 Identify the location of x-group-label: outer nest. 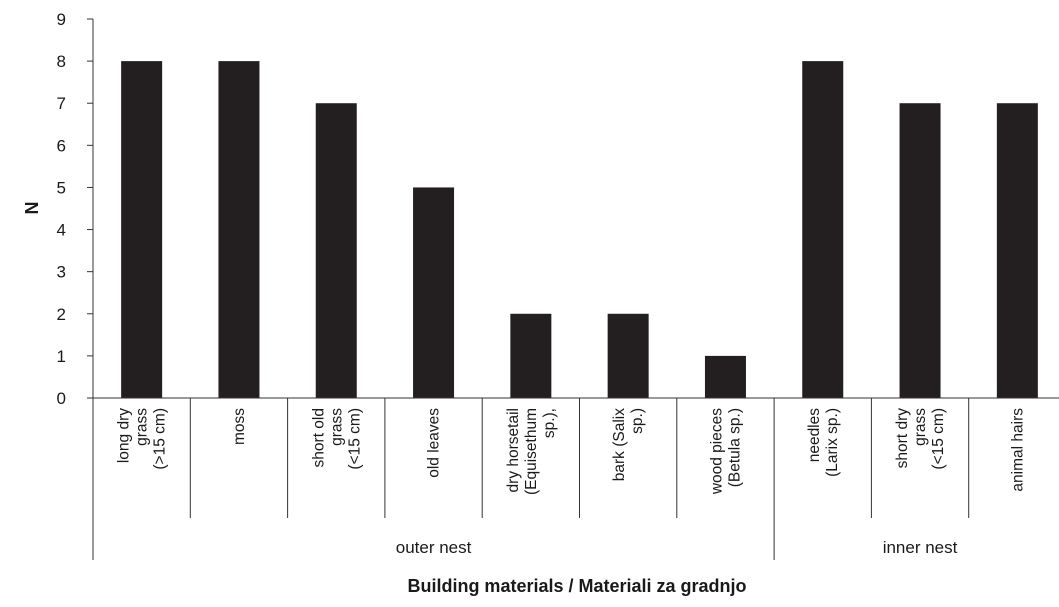
(434, 547).